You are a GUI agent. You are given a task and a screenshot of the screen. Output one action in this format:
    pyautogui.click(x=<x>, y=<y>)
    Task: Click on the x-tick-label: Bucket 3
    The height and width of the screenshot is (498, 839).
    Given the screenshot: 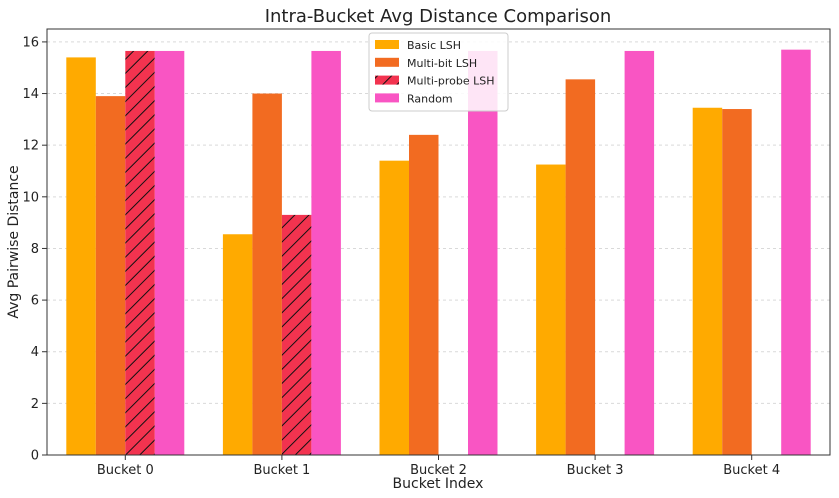 What is the action you would take?
    pyautogui.click(x=595, y=470)
    